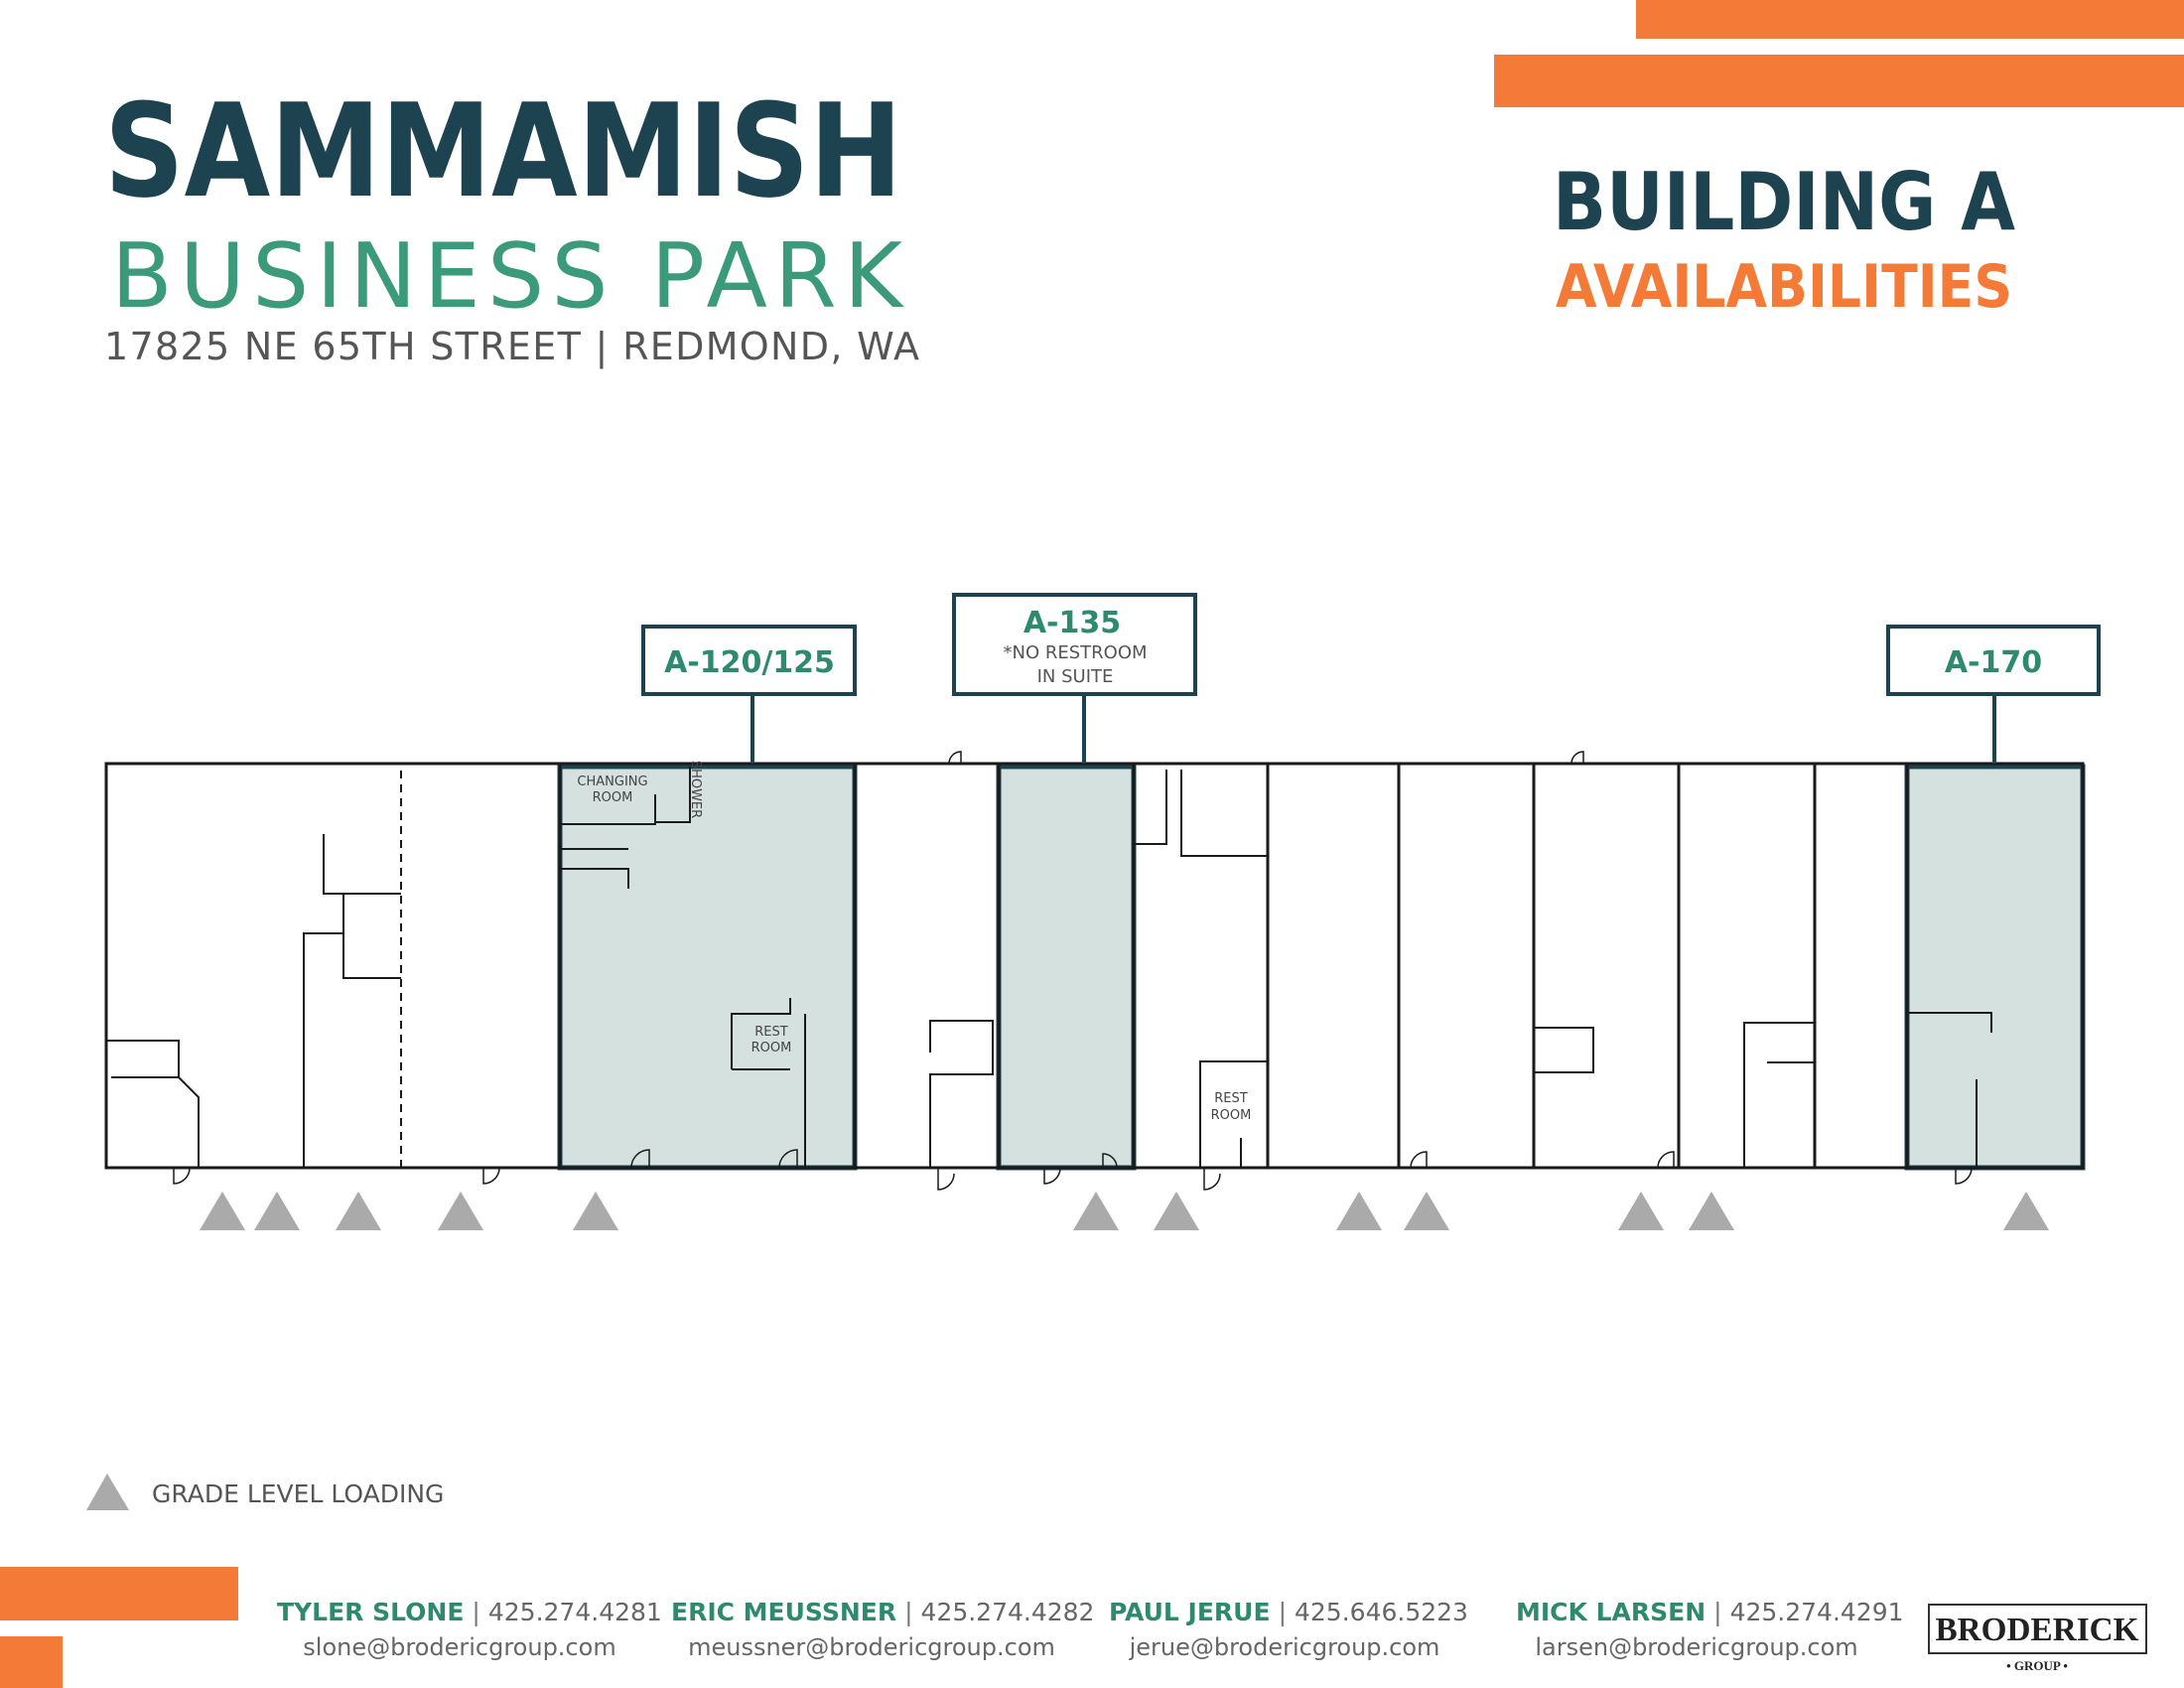  I want to click on contact-email: meussner@brodericgroup.com, so click(871, 1647).